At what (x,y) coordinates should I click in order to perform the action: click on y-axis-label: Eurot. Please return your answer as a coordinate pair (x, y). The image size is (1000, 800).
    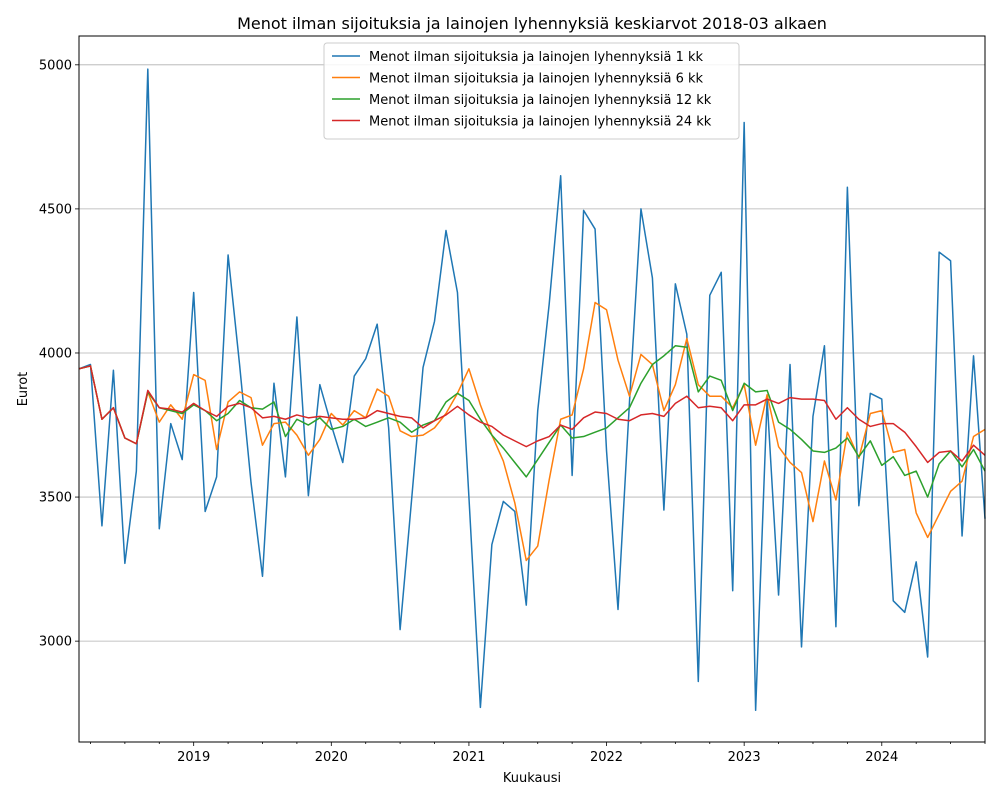
    Looking at the image, I should click on (23, 389).